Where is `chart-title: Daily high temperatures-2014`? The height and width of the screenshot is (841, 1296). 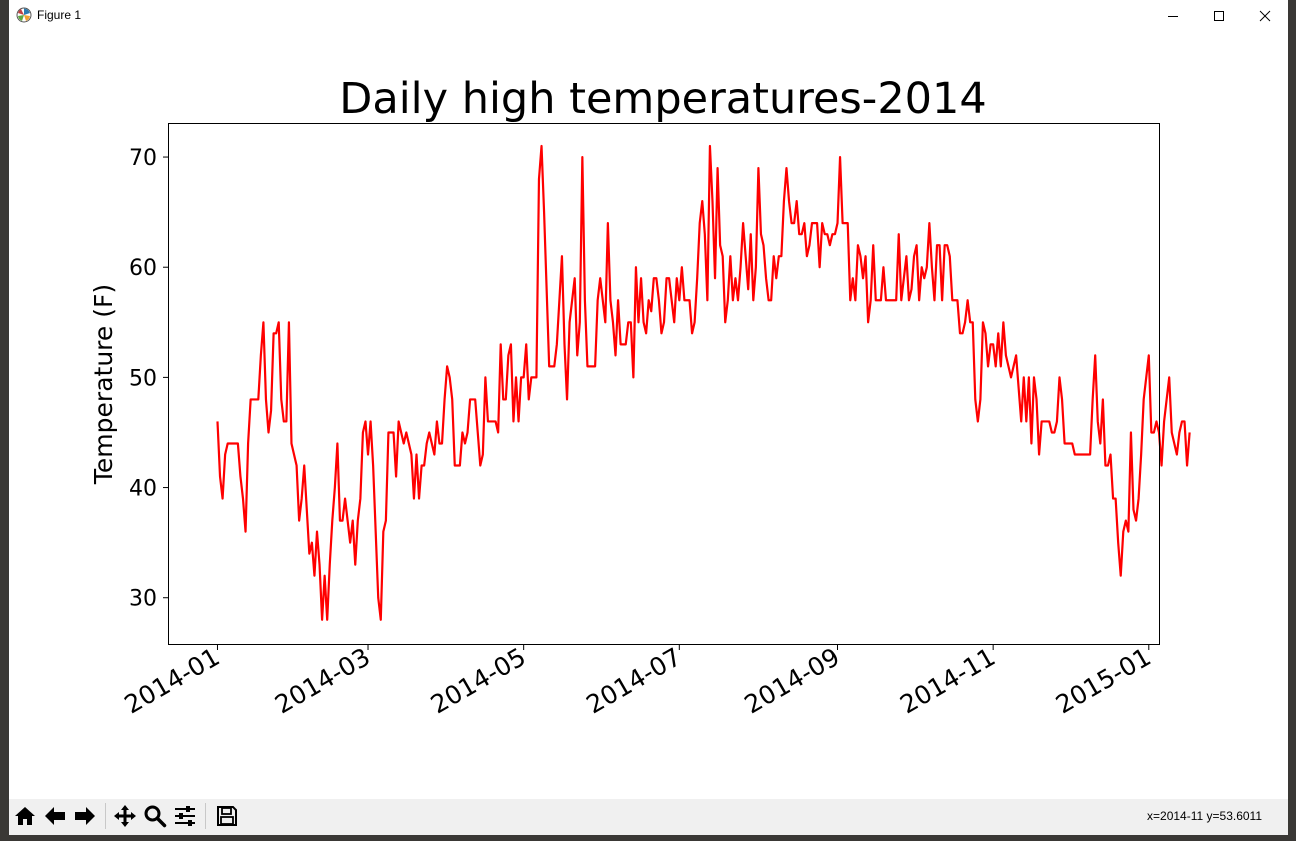
chart-title: Daily high temperatures-2014 is located at coordinates (663, 99).